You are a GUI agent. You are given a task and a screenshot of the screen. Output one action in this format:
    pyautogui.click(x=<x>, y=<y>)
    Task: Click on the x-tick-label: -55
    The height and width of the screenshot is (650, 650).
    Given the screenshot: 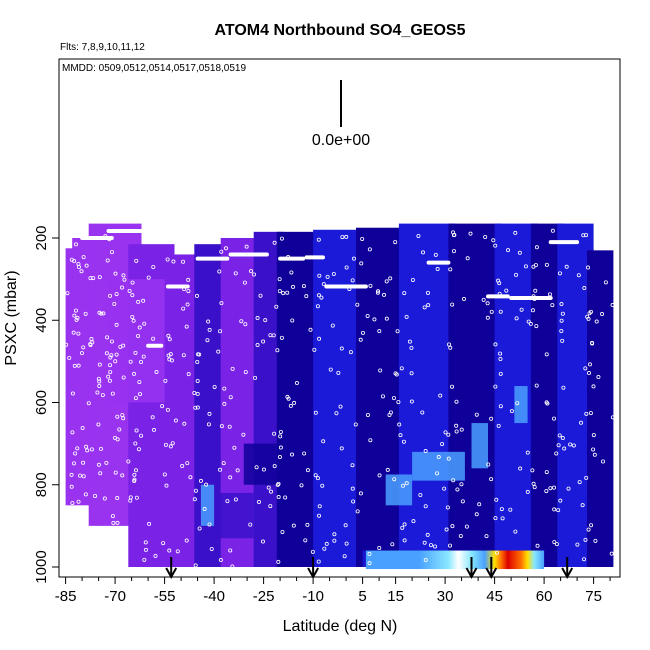 What is the action you would take?
    pyautogui.click(x=165, y=596)
    